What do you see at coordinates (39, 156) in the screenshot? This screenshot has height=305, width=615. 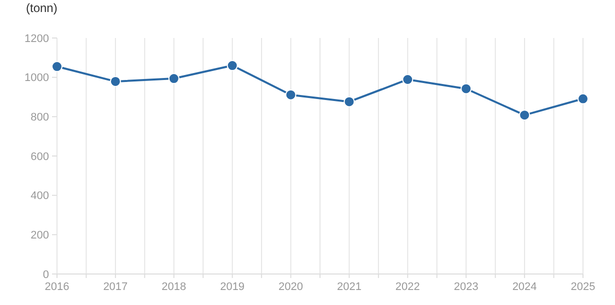 I see `y-tick-label: 600` at bounding box center [39, 156].